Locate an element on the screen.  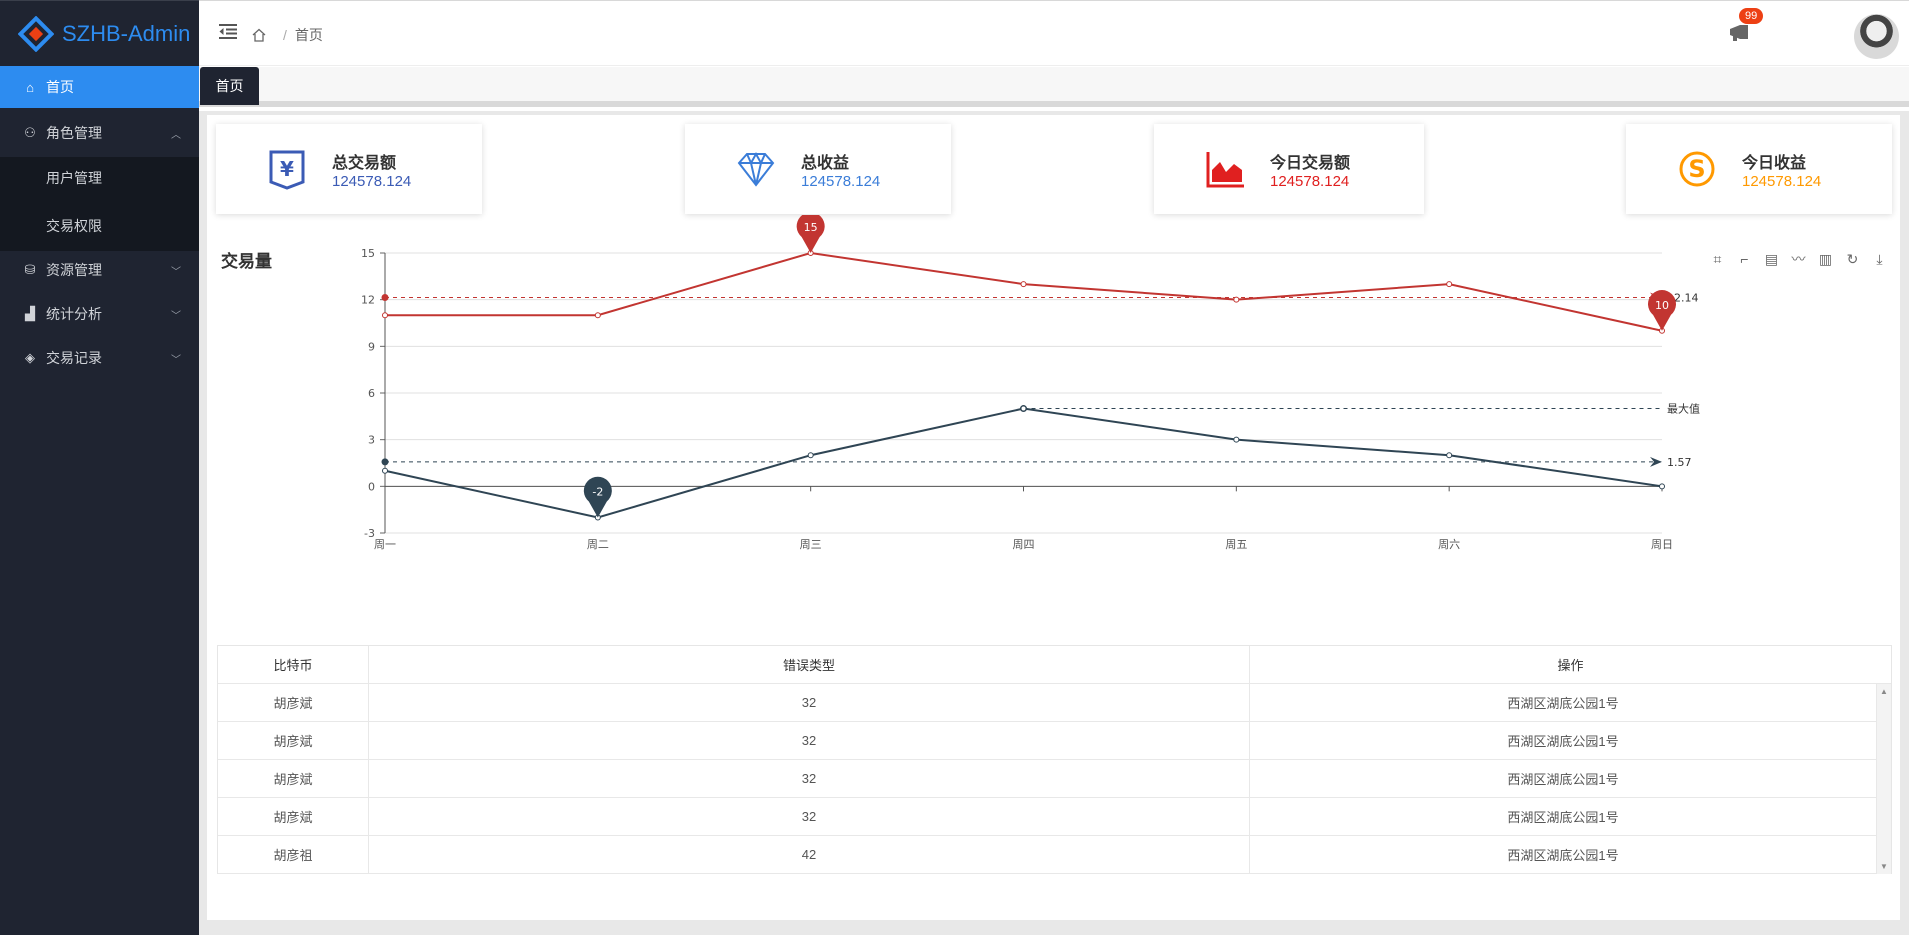
sidebar-item-roles: ⚇ 角色管理 ︿ is located at coordinates (99, 133).